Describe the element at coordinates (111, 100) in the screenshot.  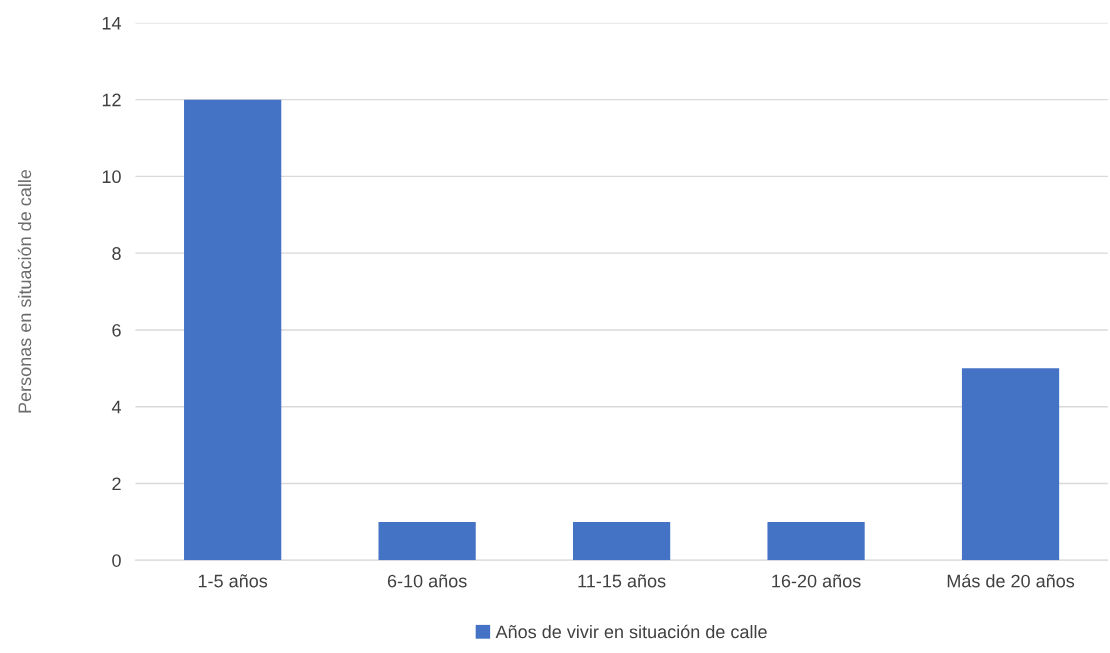
I see `y-tick-label: 12` at that location.